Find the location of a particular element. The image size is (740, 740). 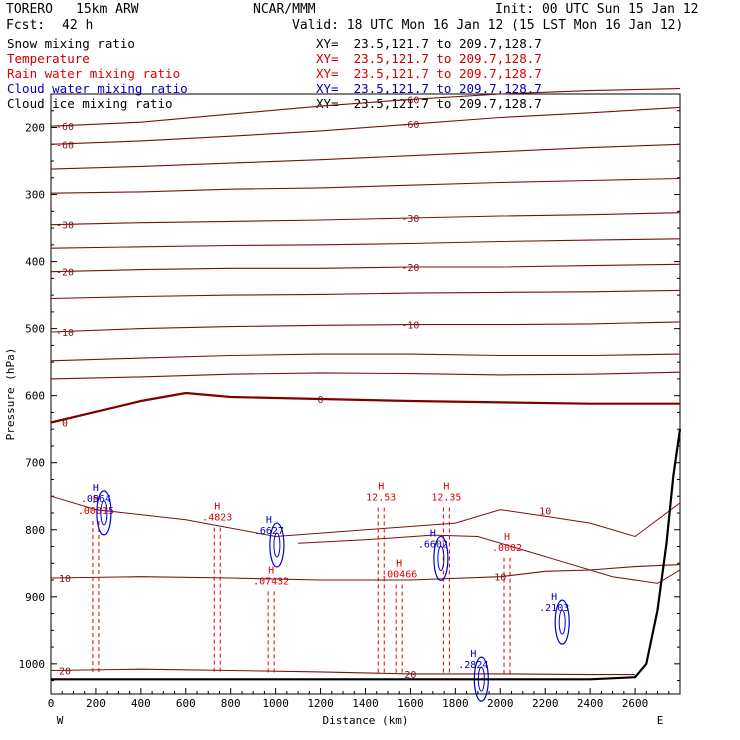

x-tick-label-6: 1200 is located at coordinates (320, 703).